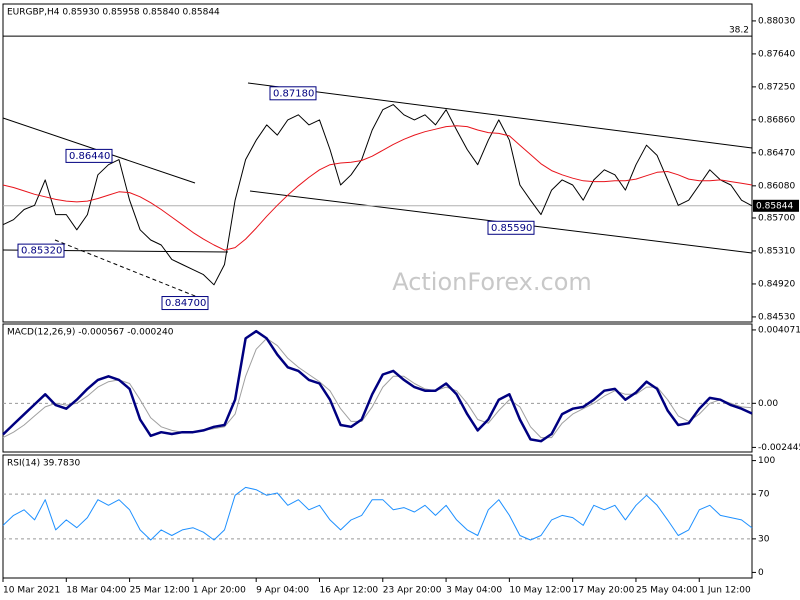  Describe the element at coordinates (766, 461) in the screenshot. I see `y-tick-label: 100` at that location.